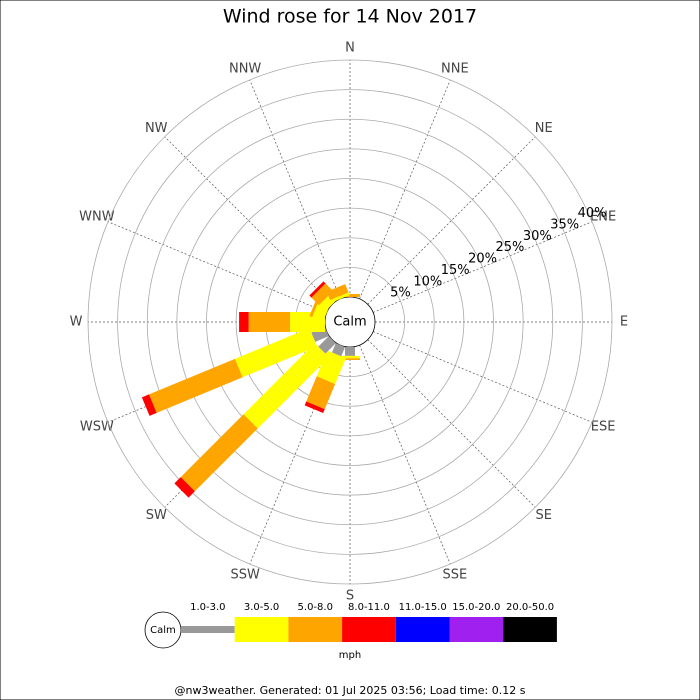  What do you see at coordinates (455, 270) in the screenshot?
I see `r-tick-label: 15%` at bounding box center [455, 270].